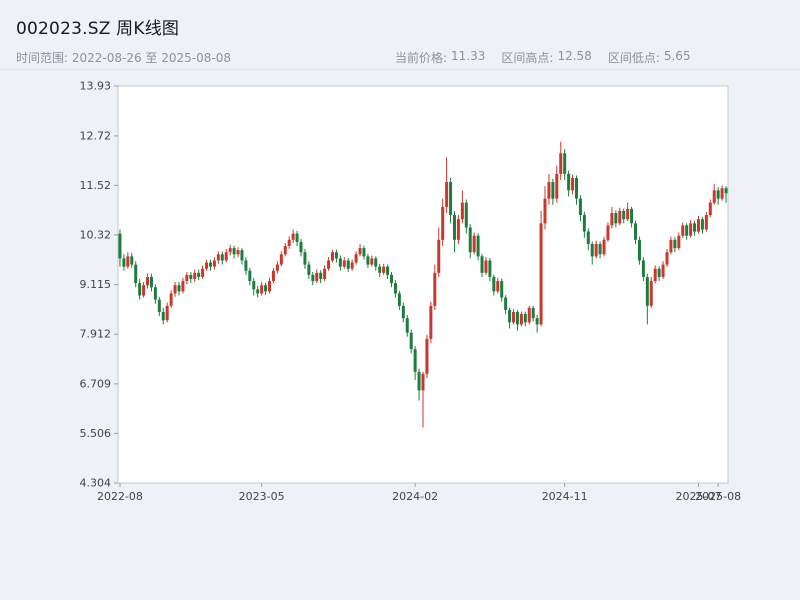 This screenshot has height=600, width=800. Describe the element at coordinates (415, 496) in the screenshot. I see `x-axis-tick-label: 2024-02` at that location.